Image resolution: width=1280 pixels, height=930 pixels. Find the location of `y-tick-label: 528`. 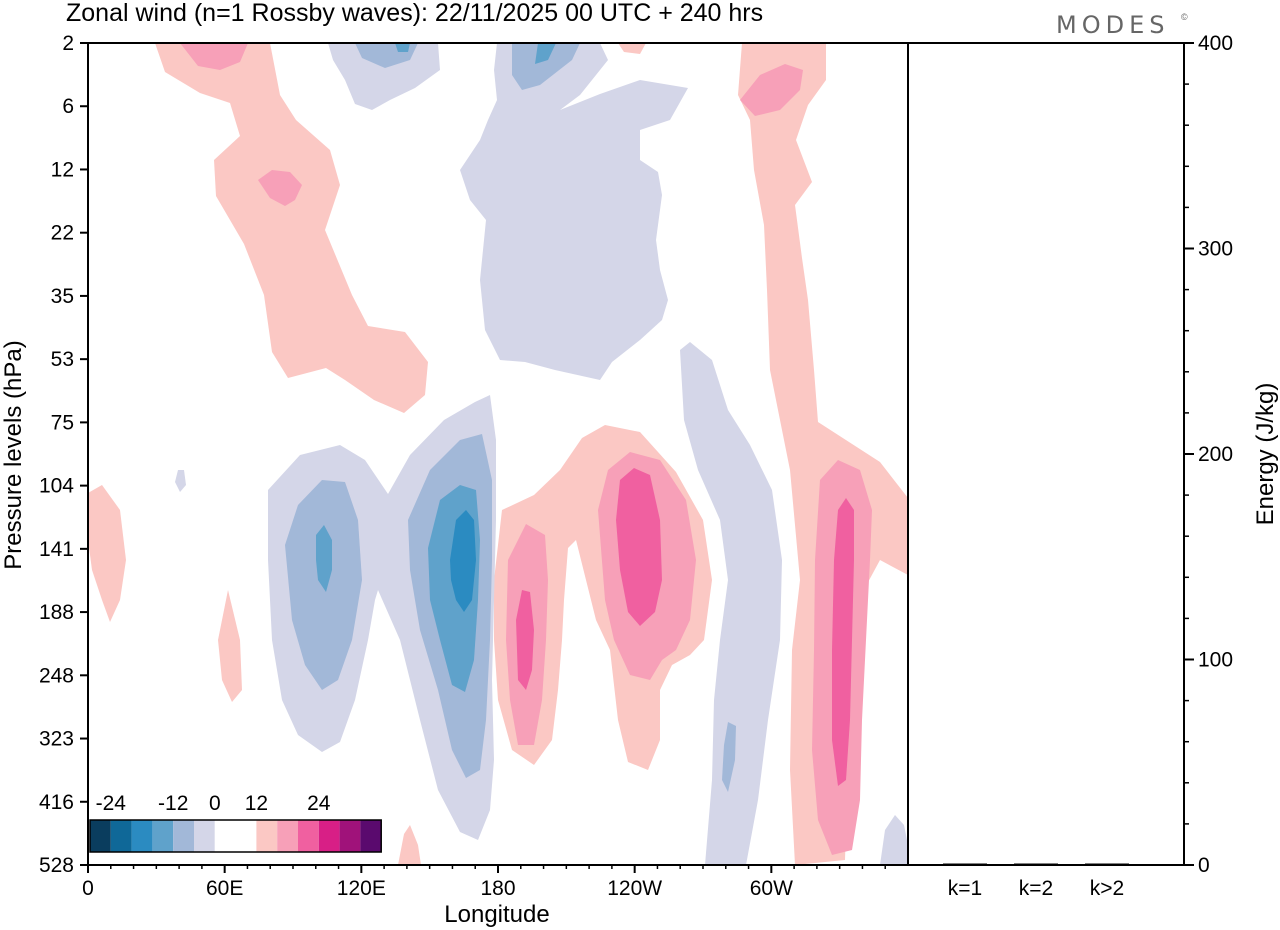

y-tick-label: 528 is located at coordinates (56, 865).